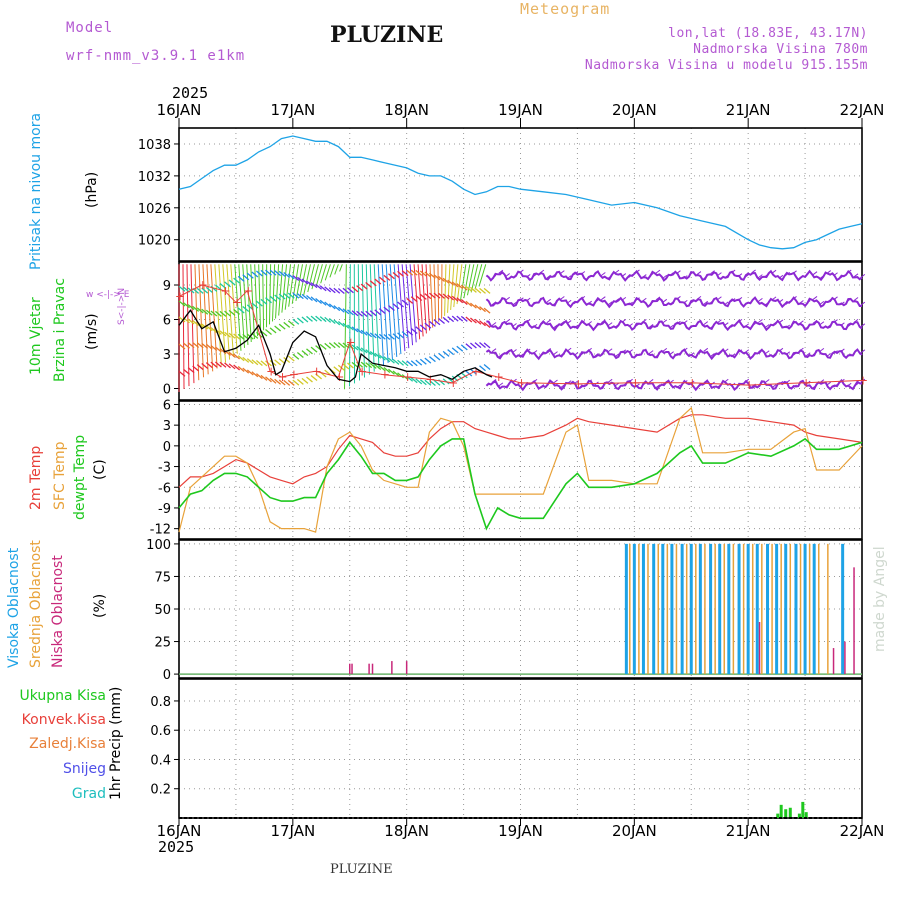 This screenshot has width=900, height=900. I want to click on y-tick-label: -3, so click(164, 468).